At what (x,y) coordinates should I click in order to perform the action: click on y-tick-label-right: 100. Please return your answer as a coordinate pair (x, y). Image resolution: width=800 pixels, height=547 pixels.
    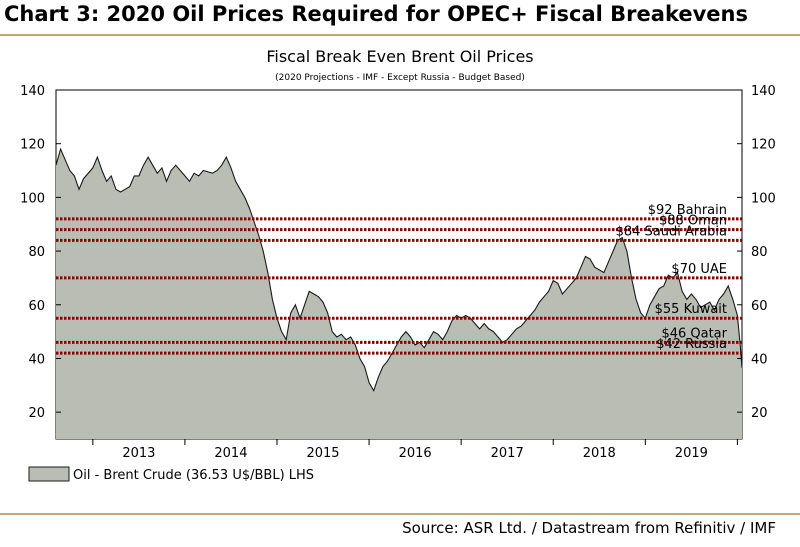
    Looking at the image, I should click on (763, 198).